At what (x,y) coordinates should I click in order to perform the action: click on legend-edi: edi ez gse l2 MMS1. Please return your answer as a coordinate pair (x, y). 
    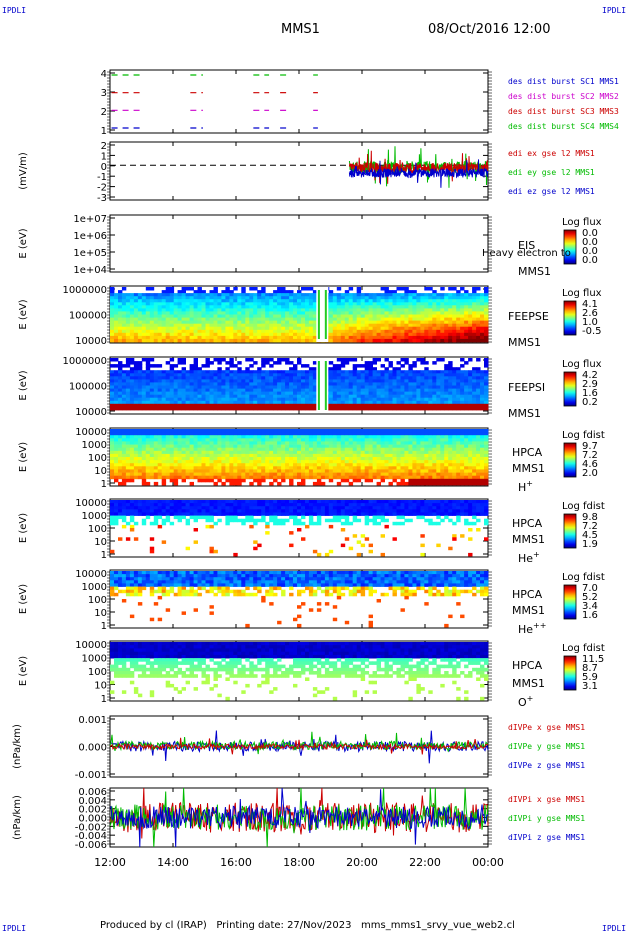
    Looking at the image, I should click on (551, 191).